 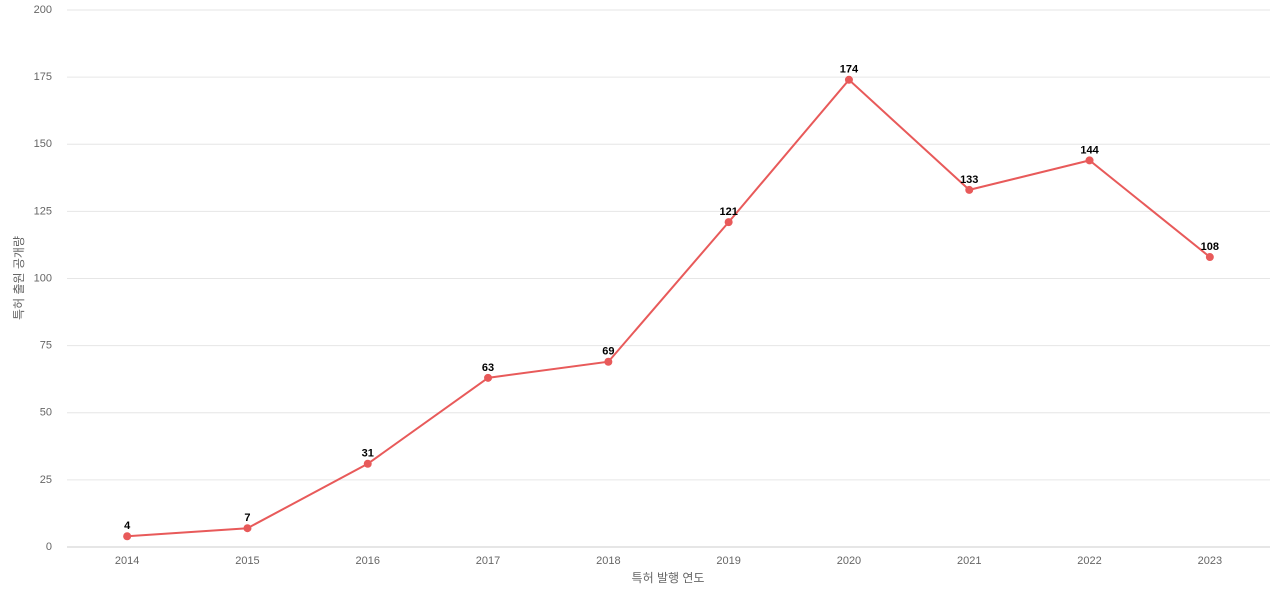 What do you see at coordinates (1210, 561) in the screenshot?
I see `x-tick-label: 2023` at bounding box center [1210, 561].